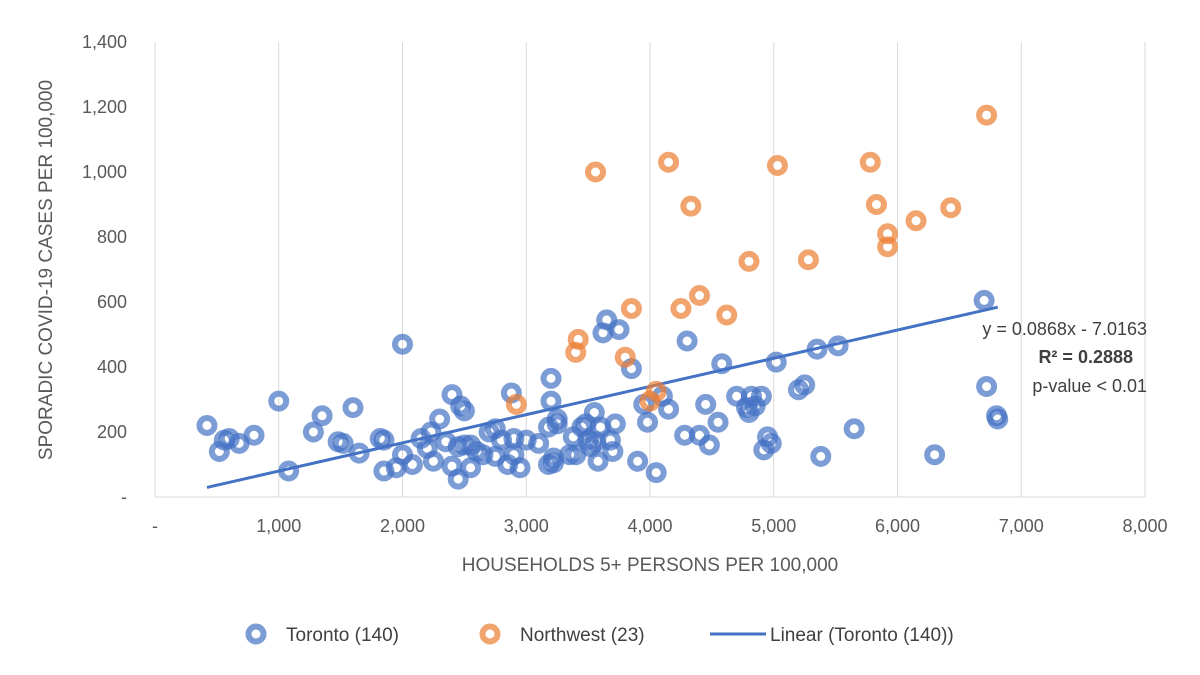 This screenshot has height=675, width=1200. What do you see at coordinates (773, 526) in the screenshot?
I see `x-tick-label: 5,000` at bounding box center [773, 526].